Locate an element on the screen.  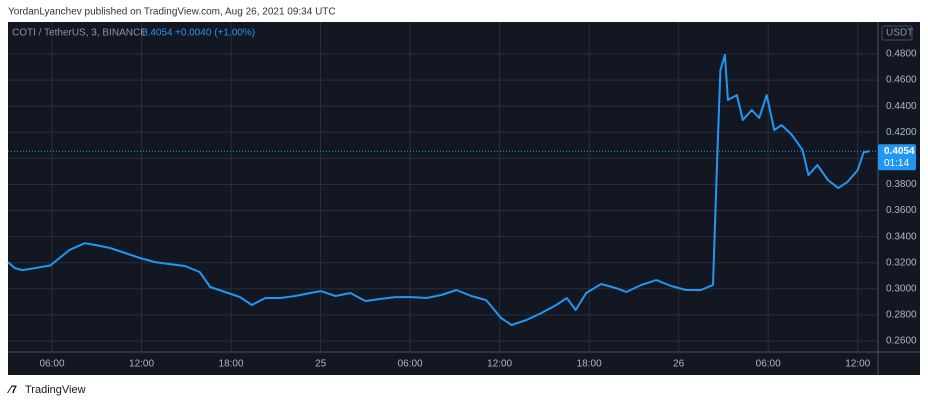
last-price-box is located at coordinates (897, 157).